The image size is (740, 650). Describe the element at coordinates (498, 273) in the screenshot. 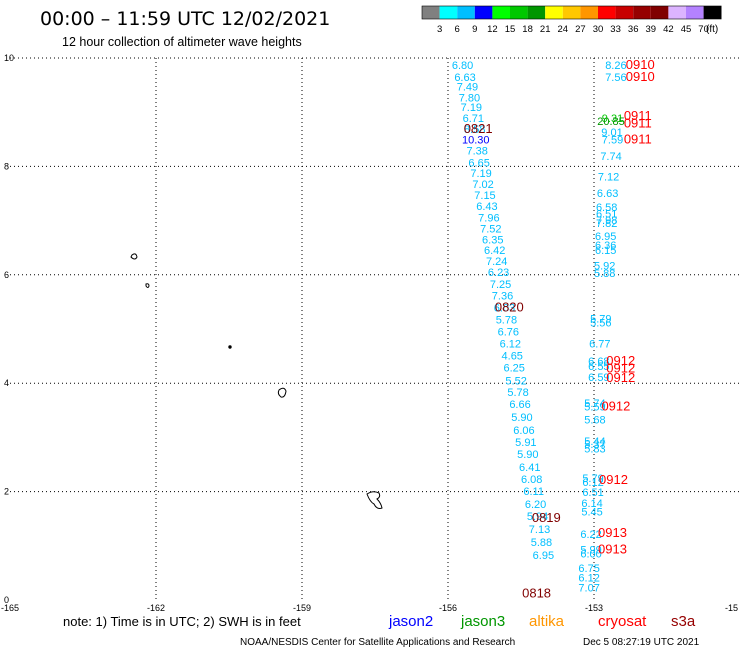

I see `swh-value-label: 6.23` at that location.